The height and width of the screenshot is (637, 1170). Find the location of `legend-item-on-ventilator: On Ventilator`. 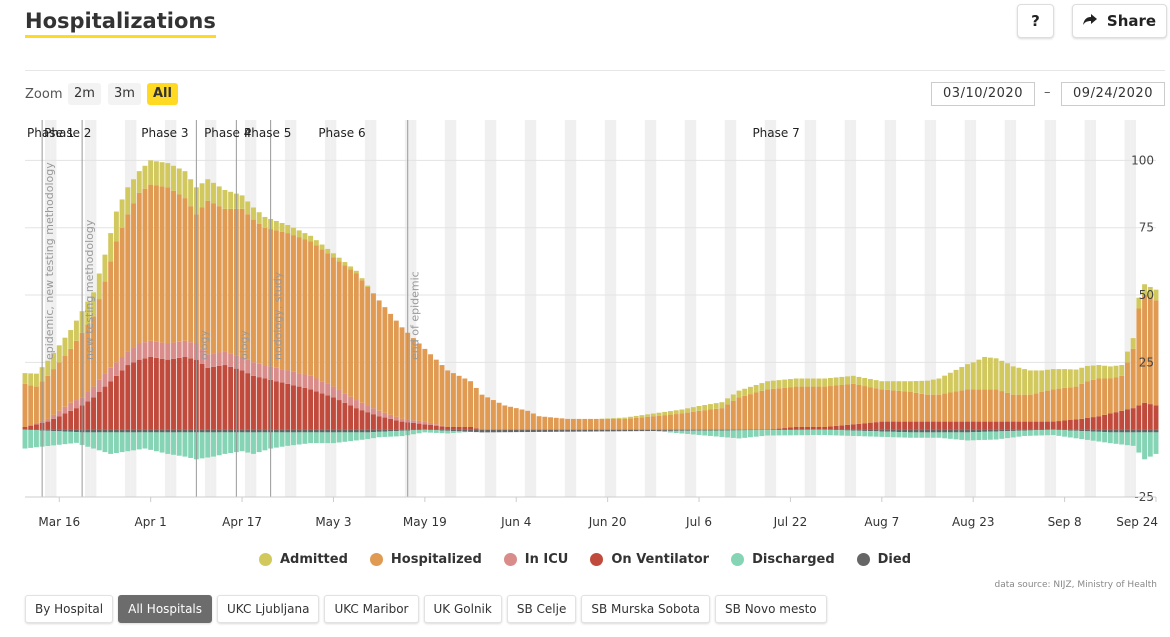

legend-item-on-ventilator: On Ventilator is located at coordinates (649, 559).